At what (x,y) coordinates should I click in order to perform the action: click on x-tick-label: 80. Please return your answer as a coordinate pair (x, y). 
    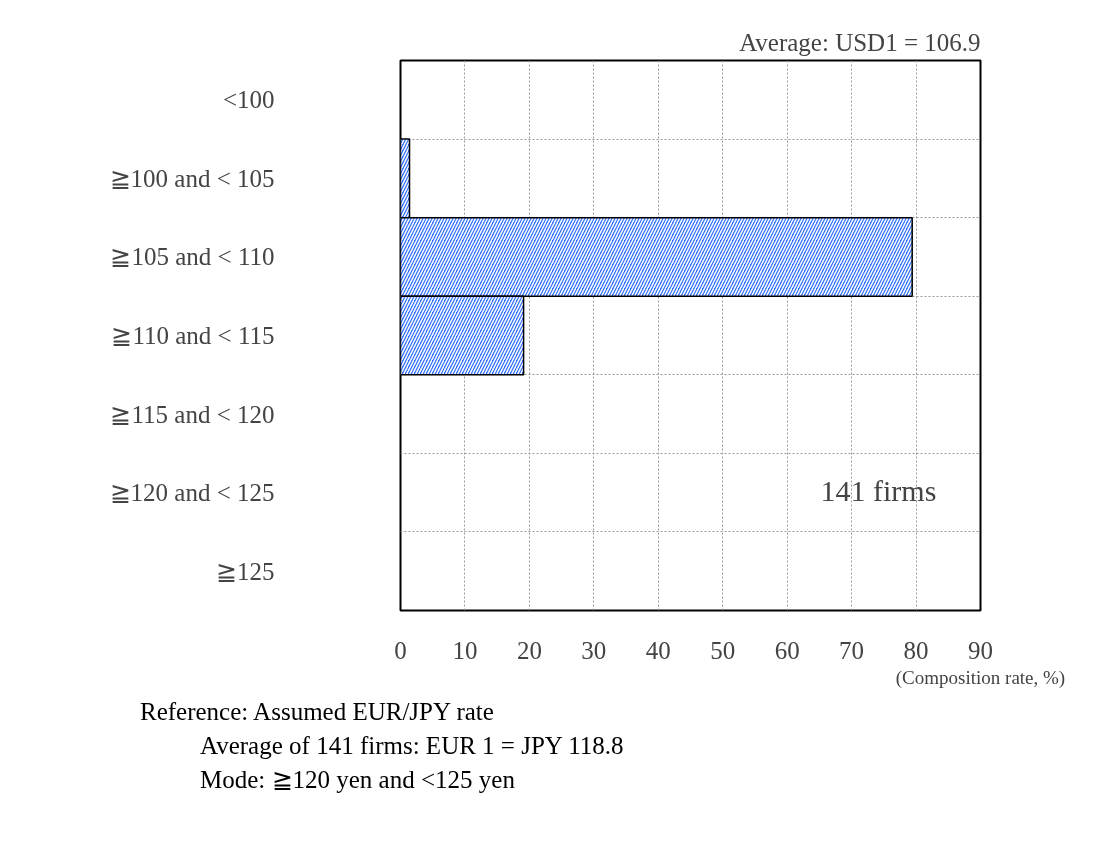
    Looking at the image, I should click on (916, 650).